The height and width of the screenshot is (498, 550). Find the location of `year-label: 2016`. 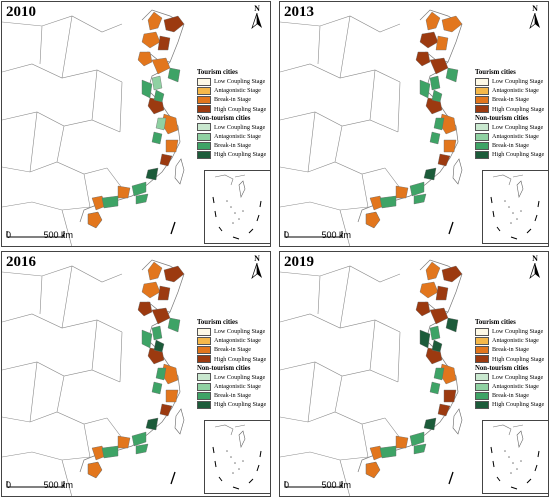

year-label: 2016 is located at coordinates (21, 262).